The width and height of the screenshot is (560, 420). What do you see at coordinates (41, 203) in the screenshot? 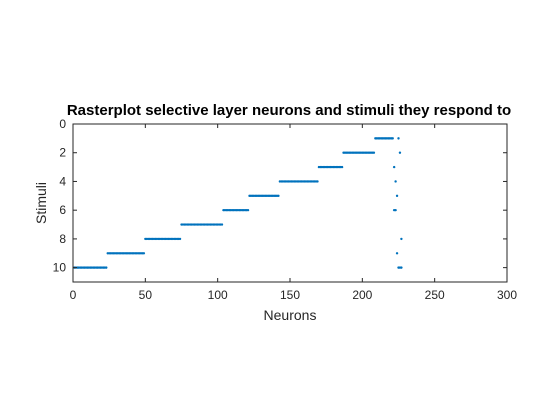
I see `y-axis-label: Stimuli` at bounding box center [41, 203].